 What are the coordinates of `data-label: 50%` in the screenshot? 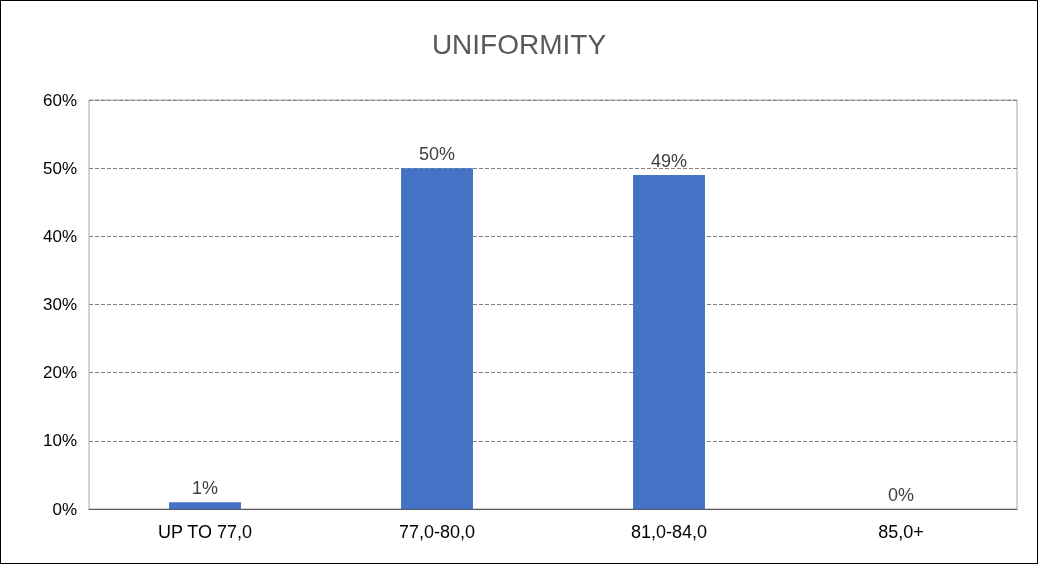 It's located at (437, 154).